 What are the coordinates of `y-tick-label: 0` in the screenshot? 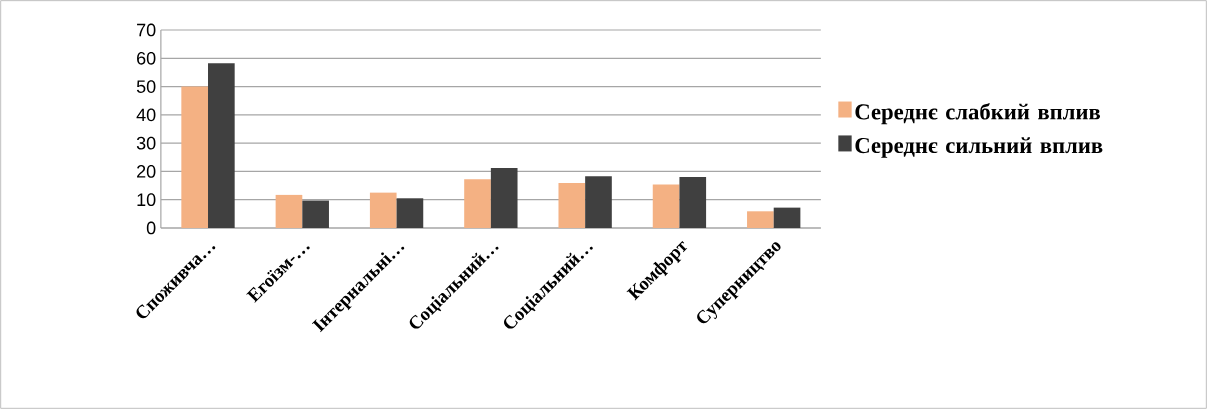 It's located at (151, 228).